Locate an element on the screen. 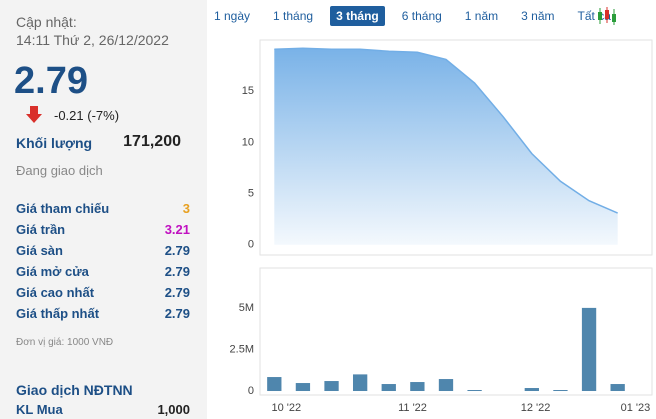 The height and width of the screenshot is (419, 656). range-tab: Tất cả is located at coordinates (594, 16).